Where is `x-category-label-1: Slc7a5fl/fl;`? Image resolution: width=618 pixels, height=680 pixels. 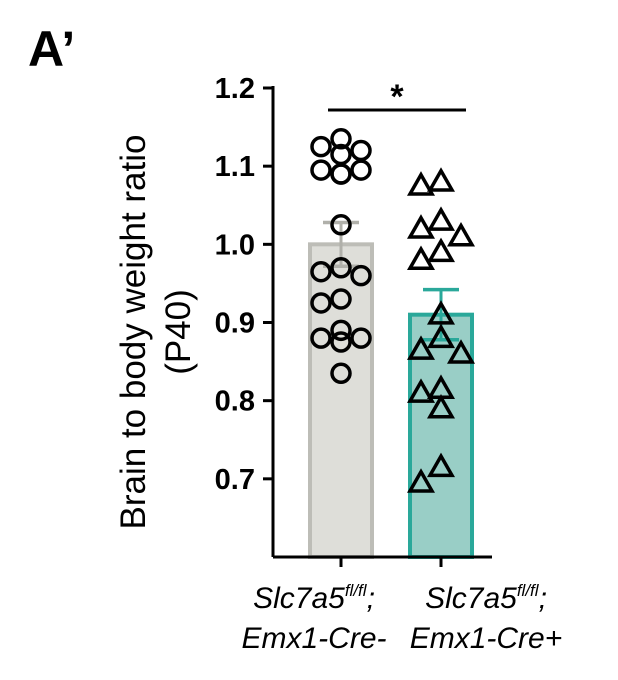 x-category-label-1: Slc7a5fl/fl; is located at coordinates (314, 598).